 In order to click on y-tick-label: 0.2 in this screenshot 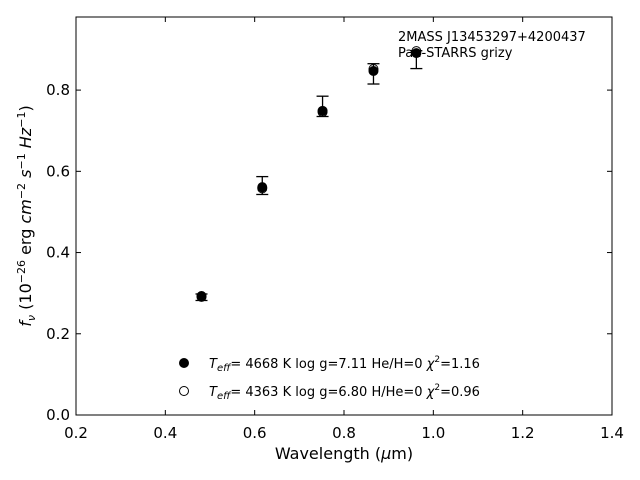, I will do `click(58, 334)`.